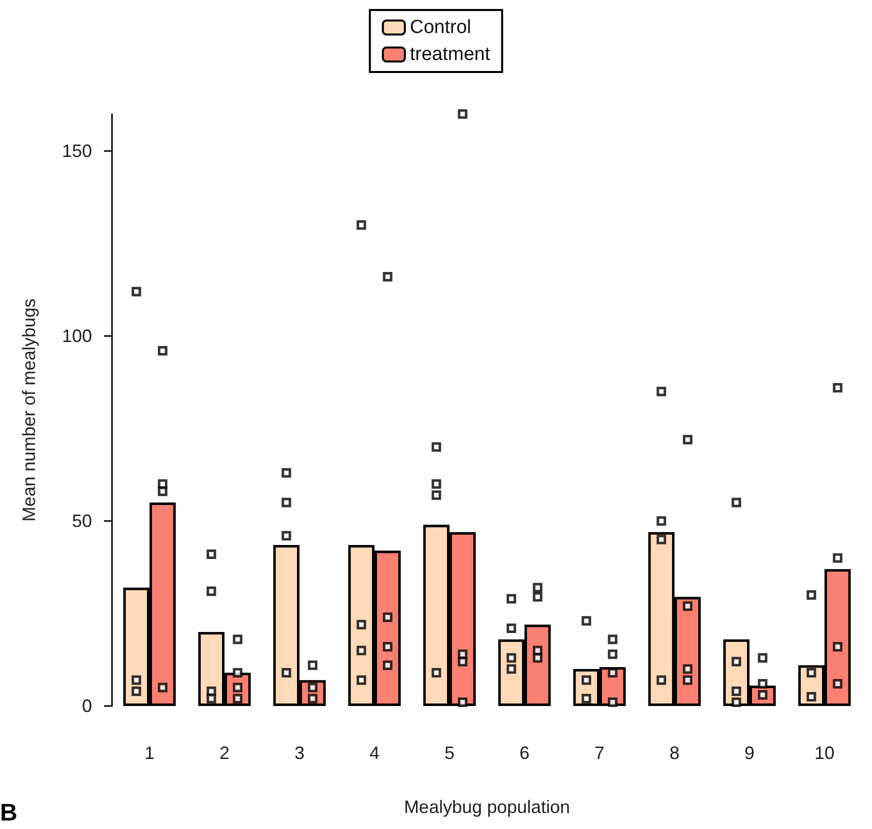 This screenshot has width=872, height=829. I want to click on x-tick-label: 10, so click(824, 753).